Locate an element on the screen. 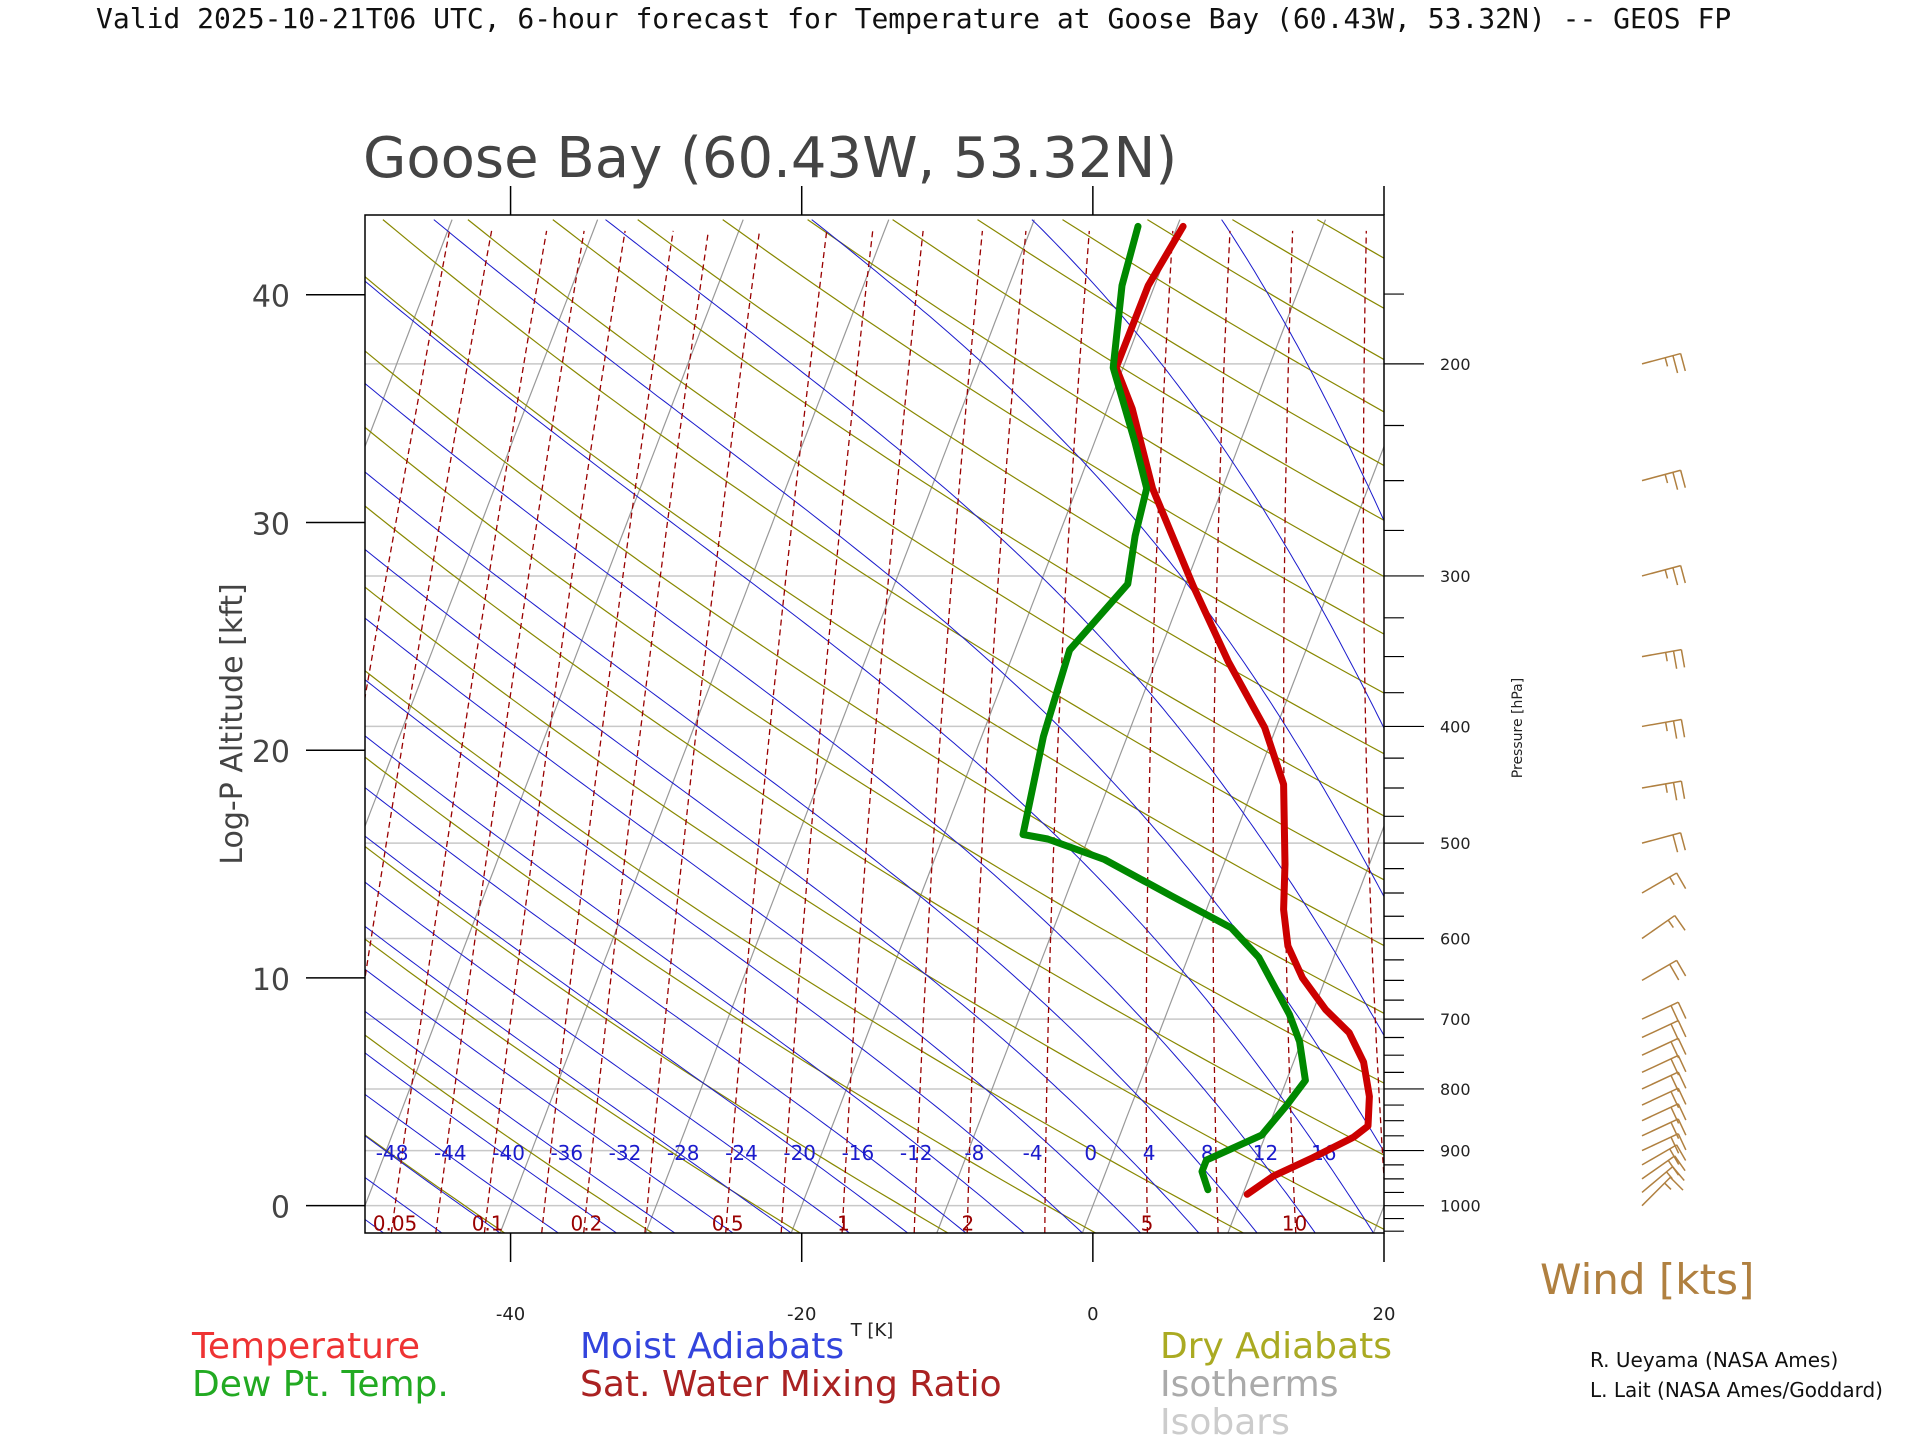 This screenshot has width=1920, height=1440. moist-adiabat-label: -16 is located at coordinates (858, 1153).